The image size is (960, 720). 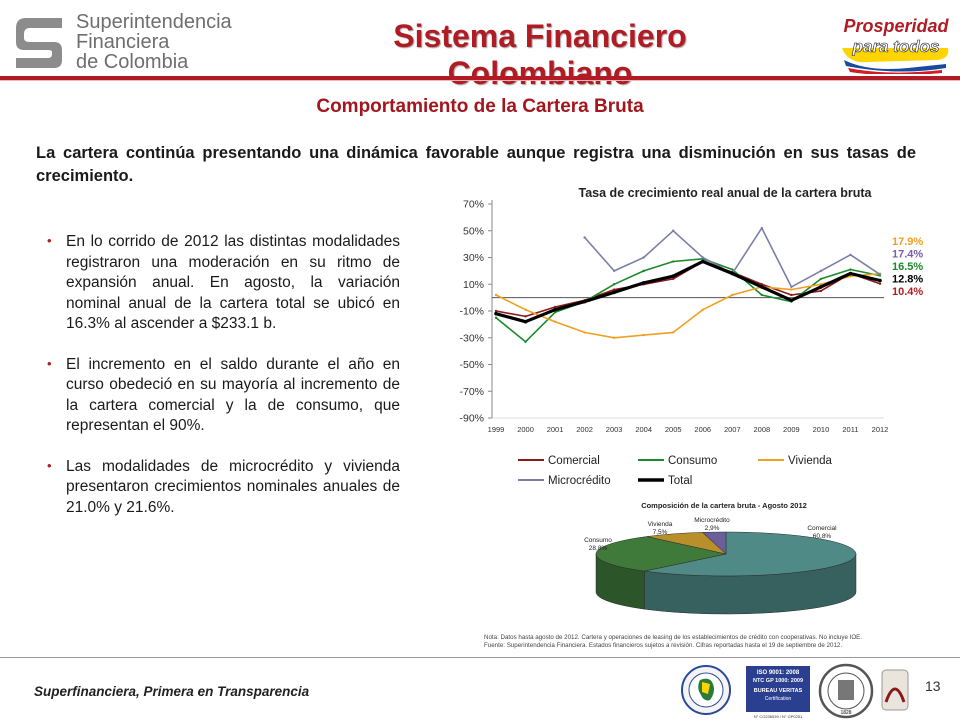 What do you see at coordinates (896, 26) in the screenshot?
I see `svg-text: Prosperidad` at bounding box center [896, 26].